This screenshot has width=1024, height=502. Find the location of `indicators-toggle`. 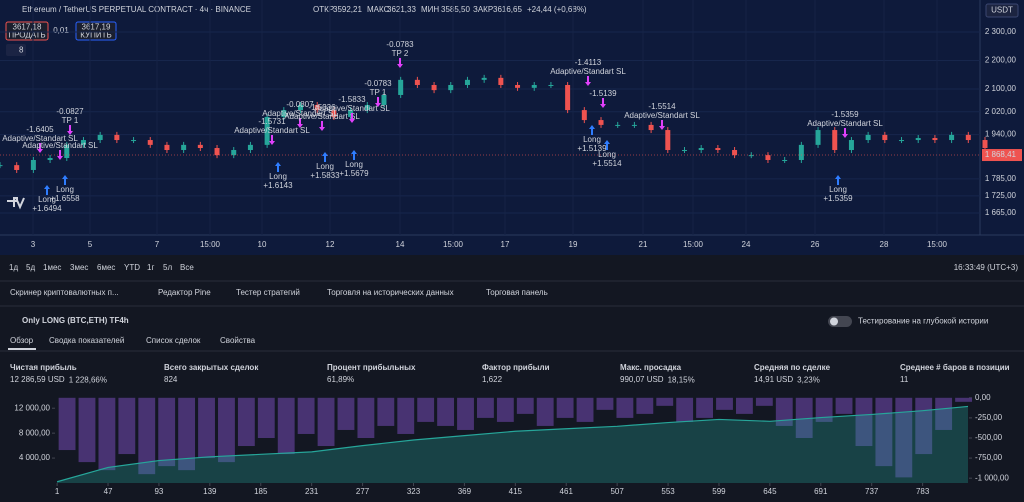

indicators-toggle is located at coordinates (16, 50).